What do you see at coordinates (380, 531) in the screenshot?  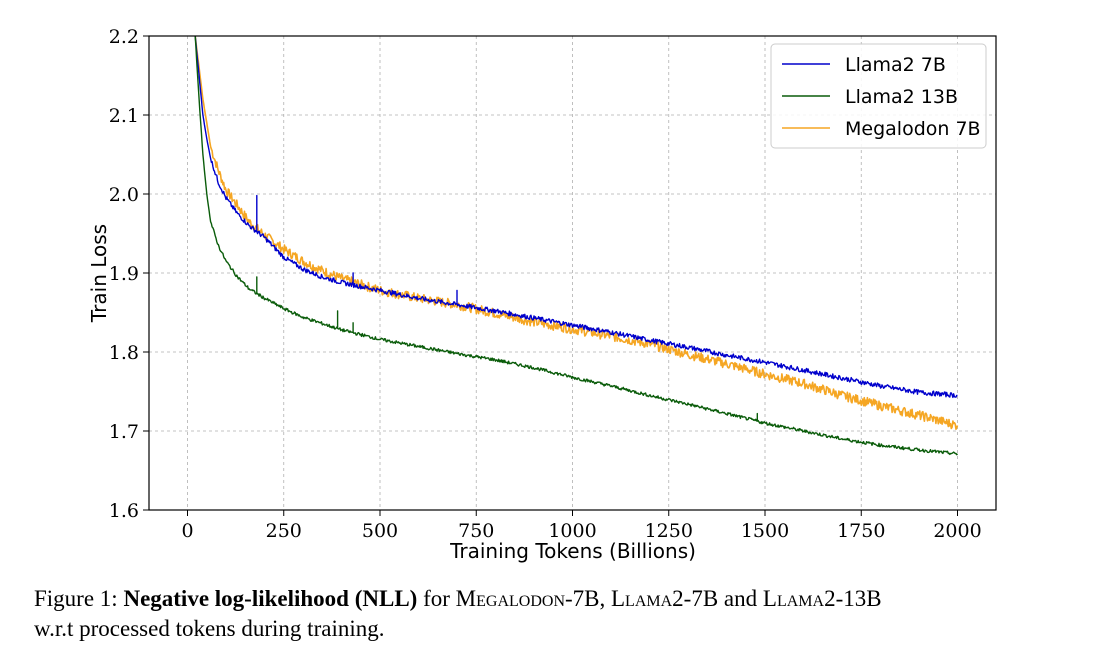 I see `x-tick-label: 500` at bounding box center [380, 531].